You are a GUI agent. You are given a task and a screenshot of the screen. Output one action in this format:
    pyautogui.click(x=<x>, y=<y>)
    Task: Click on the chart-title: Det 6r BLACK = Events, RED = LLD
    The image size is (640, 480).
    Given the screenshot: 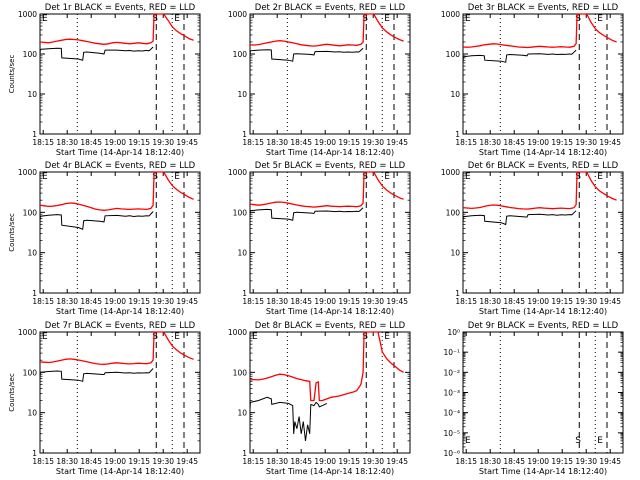 What is the action you would take?
    pyautogui.click(x=543, y=166)
    